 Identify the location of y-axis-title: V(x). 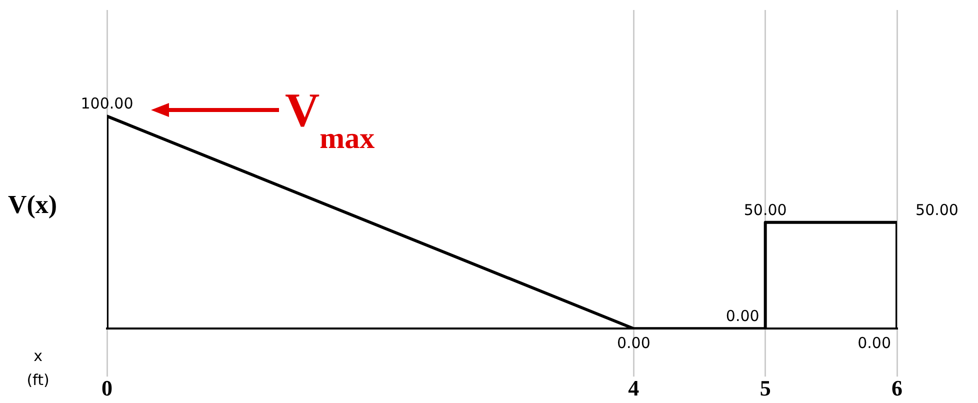
(33, 204).